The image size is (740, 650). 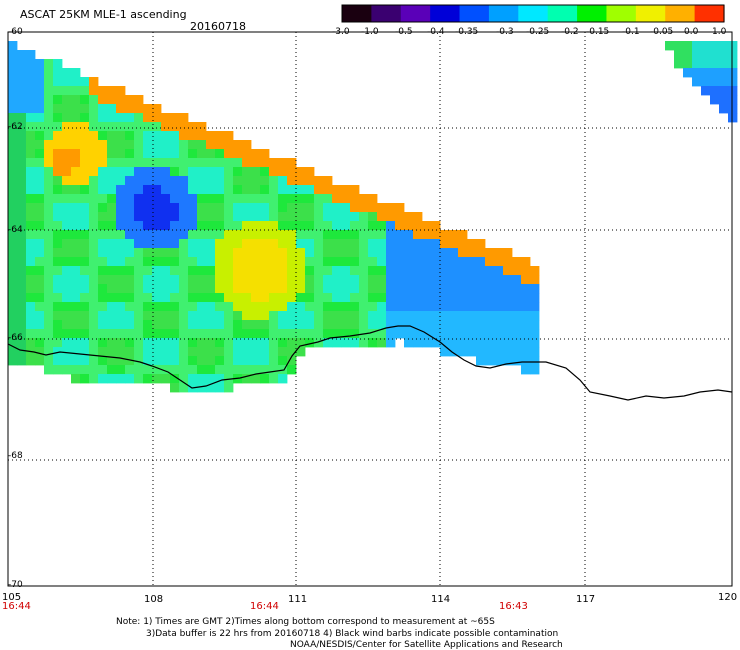 What do you see at coordinates (513, 606) in the screenshot?
I see `time-label: 16:43` at bounding box center [513, 606].